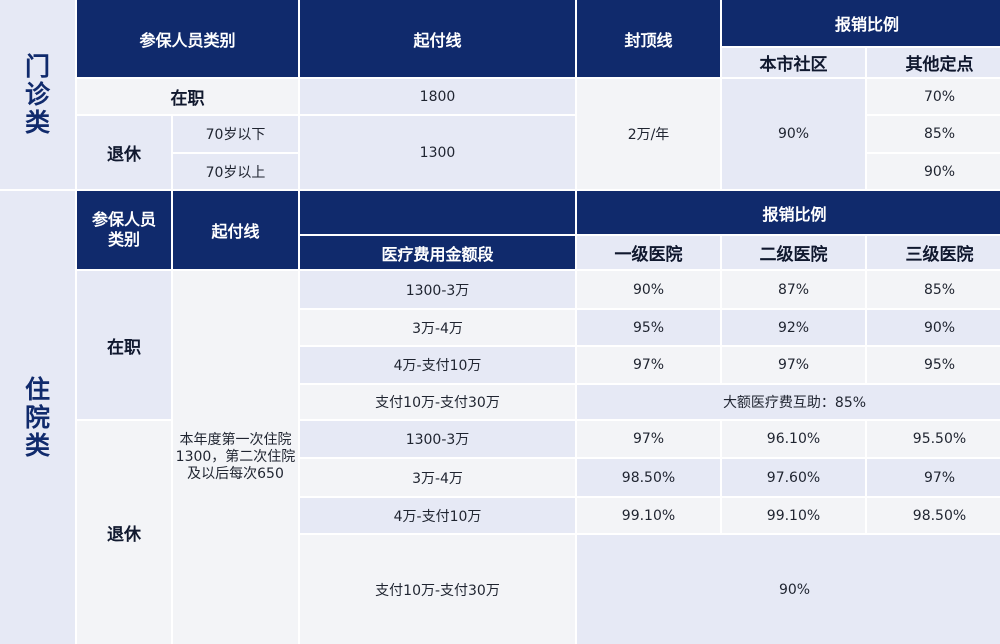 This screenshot has width=1000, height=644. What do you see at coordinates (124, 230) in the screenshot?
I see `inpatient-category-header: 参保人员类别` at bounding box center [124, 230].